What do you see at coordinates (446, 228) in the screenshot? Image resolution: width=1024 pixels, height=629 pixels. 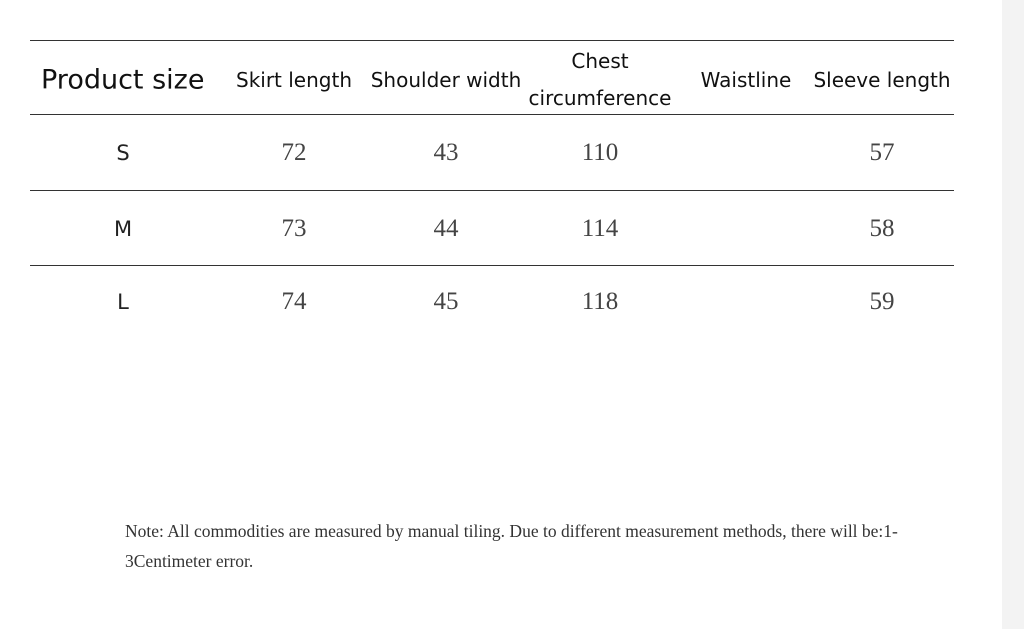 I see `value-cell: 44` at bounding box center [446, 228].